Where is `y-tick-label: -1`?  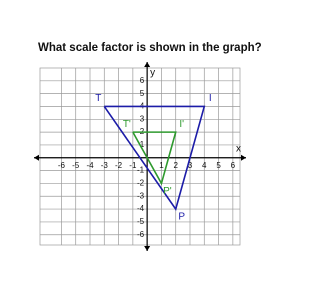
y-tick-label: -1 is located at coordinates (141, 170).